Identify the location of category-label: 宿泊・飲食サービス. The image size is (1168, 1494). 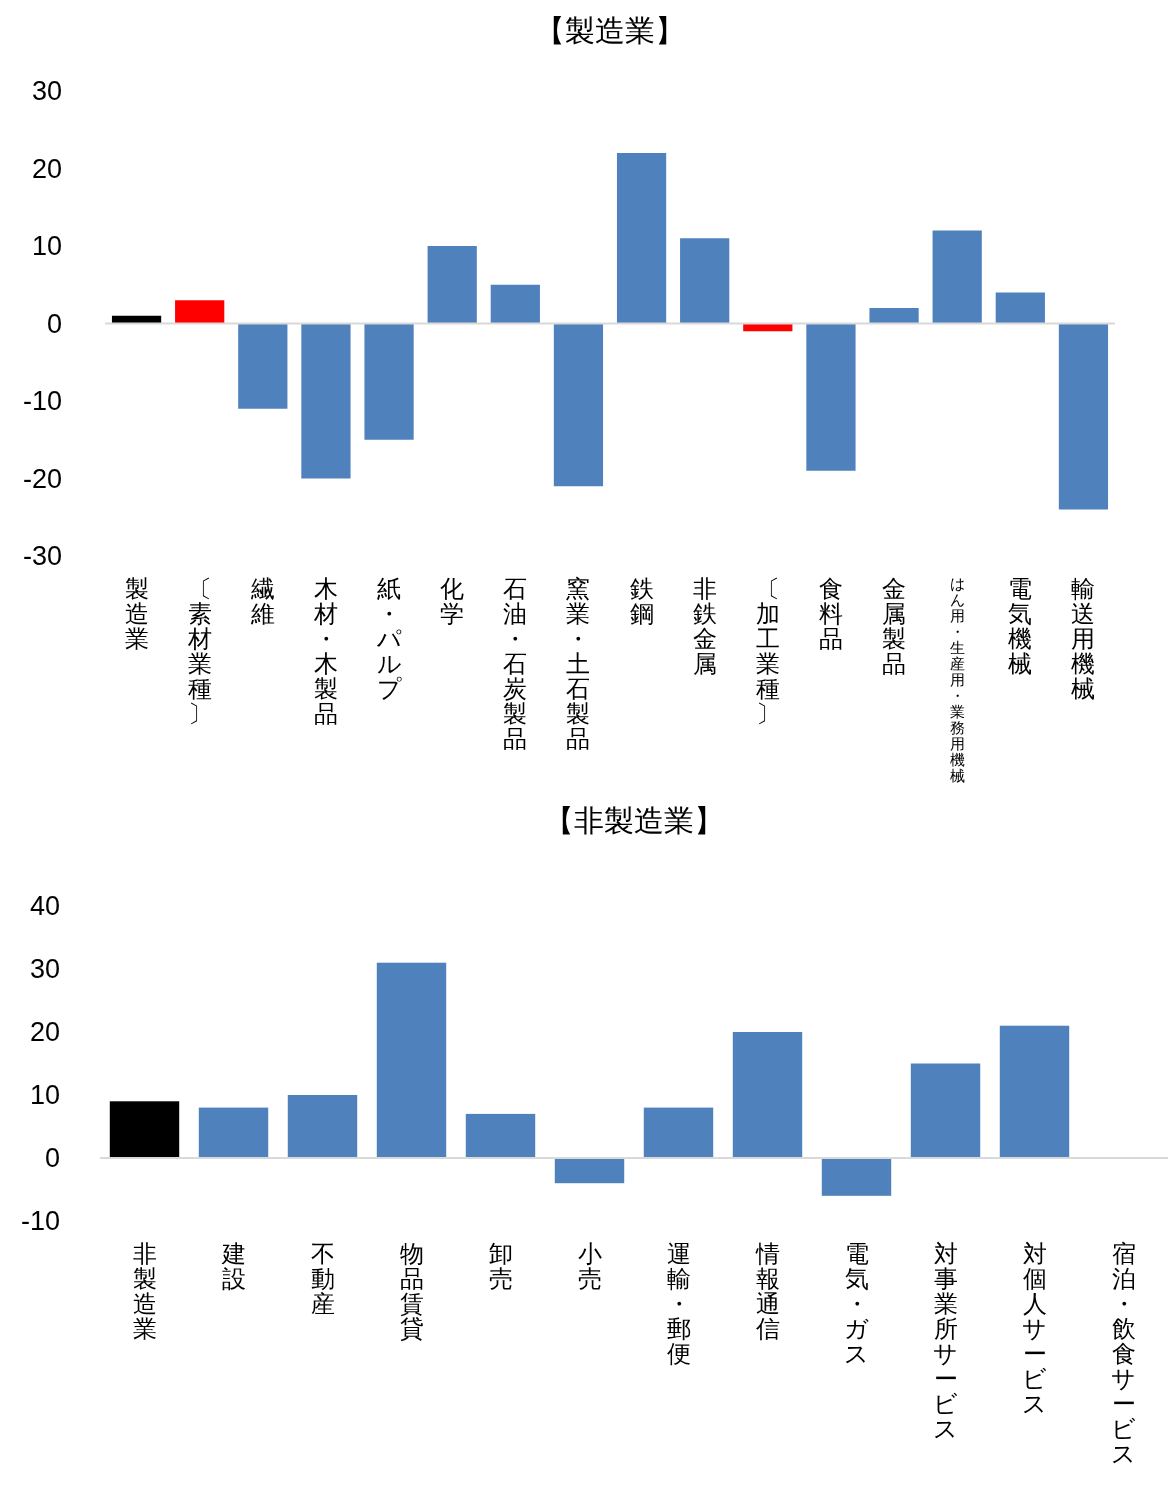
(1123, 1353).